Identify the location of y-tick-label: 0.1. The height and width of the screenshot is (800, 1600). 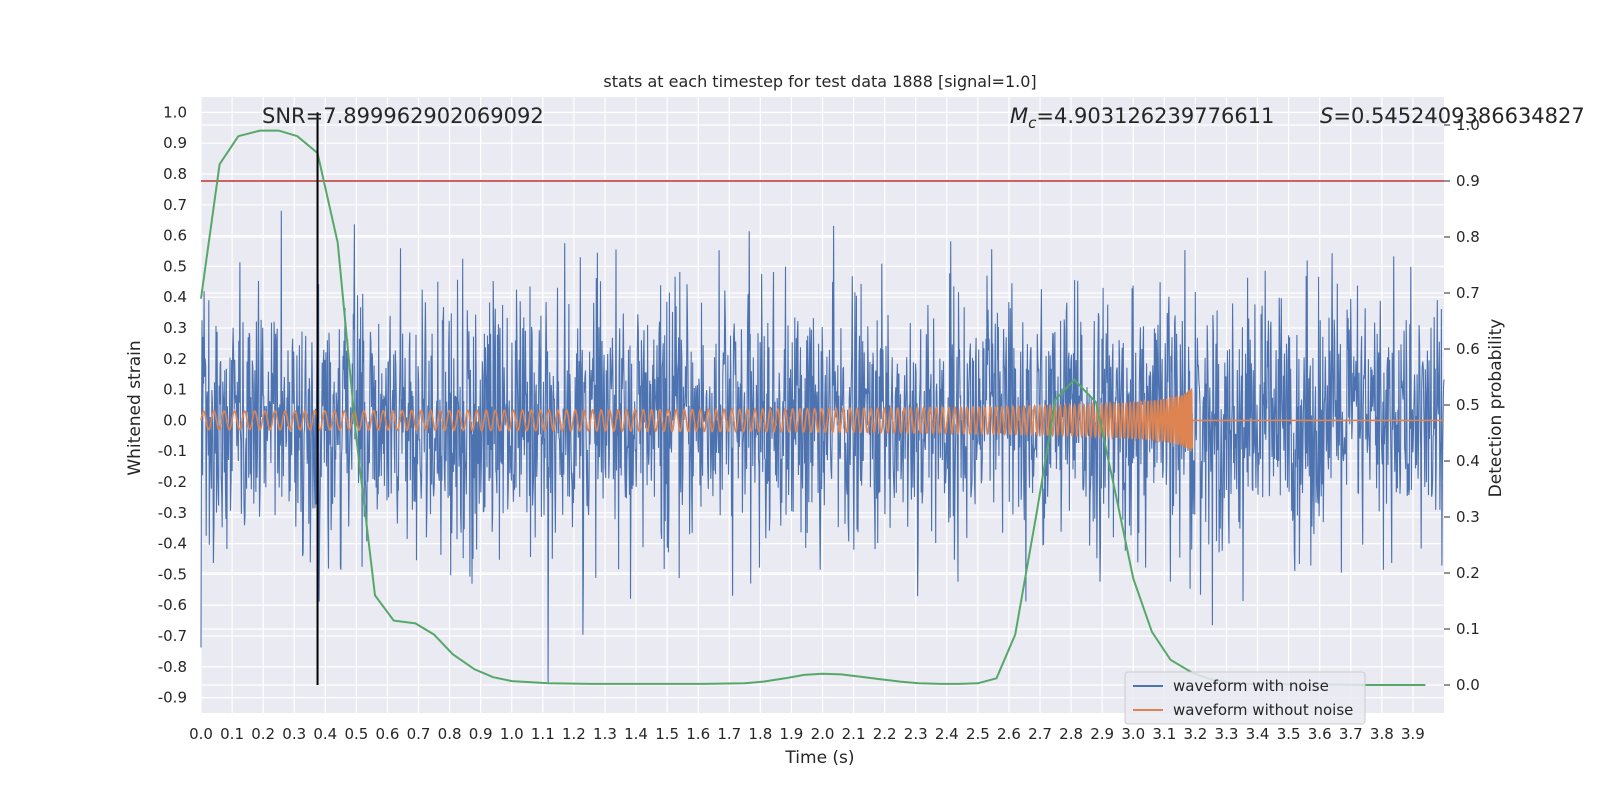
(175, 390).